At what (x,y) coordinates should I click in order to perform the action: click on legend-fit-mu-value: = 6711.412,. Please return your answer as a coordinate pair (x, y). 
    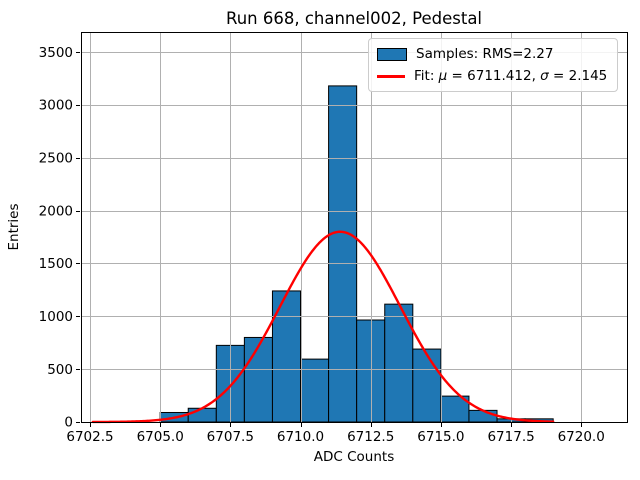
    Looking at the image, I should click on (494, 76).